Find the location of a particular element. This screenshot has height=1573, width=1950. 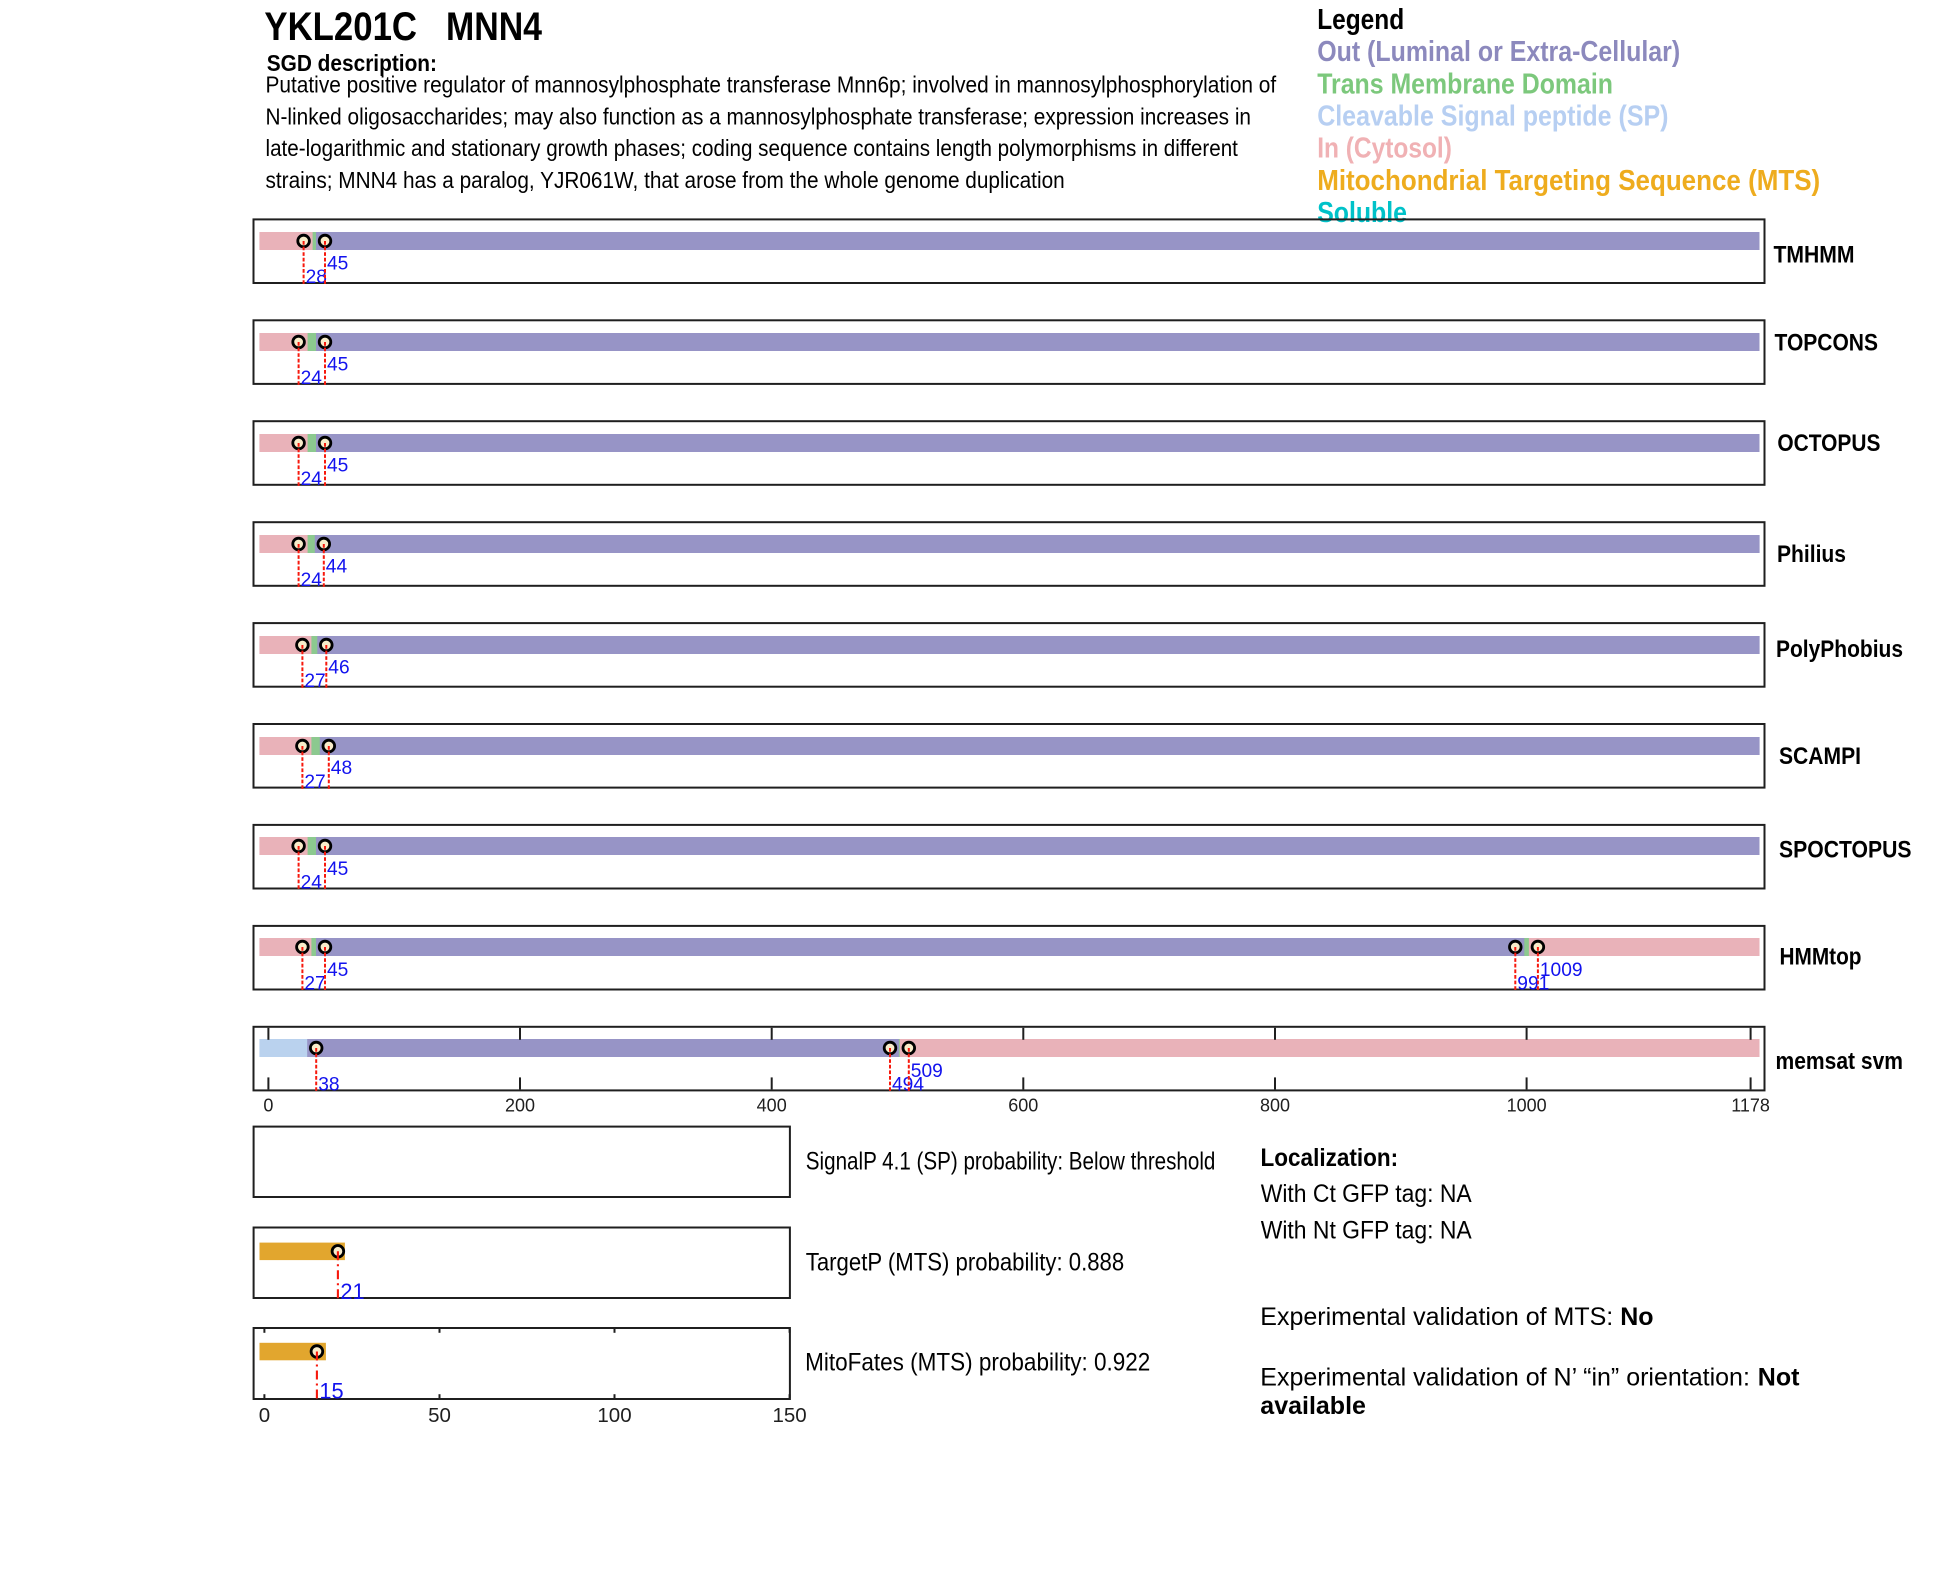

svg-text: 44 is located at coordinates (337, 566).